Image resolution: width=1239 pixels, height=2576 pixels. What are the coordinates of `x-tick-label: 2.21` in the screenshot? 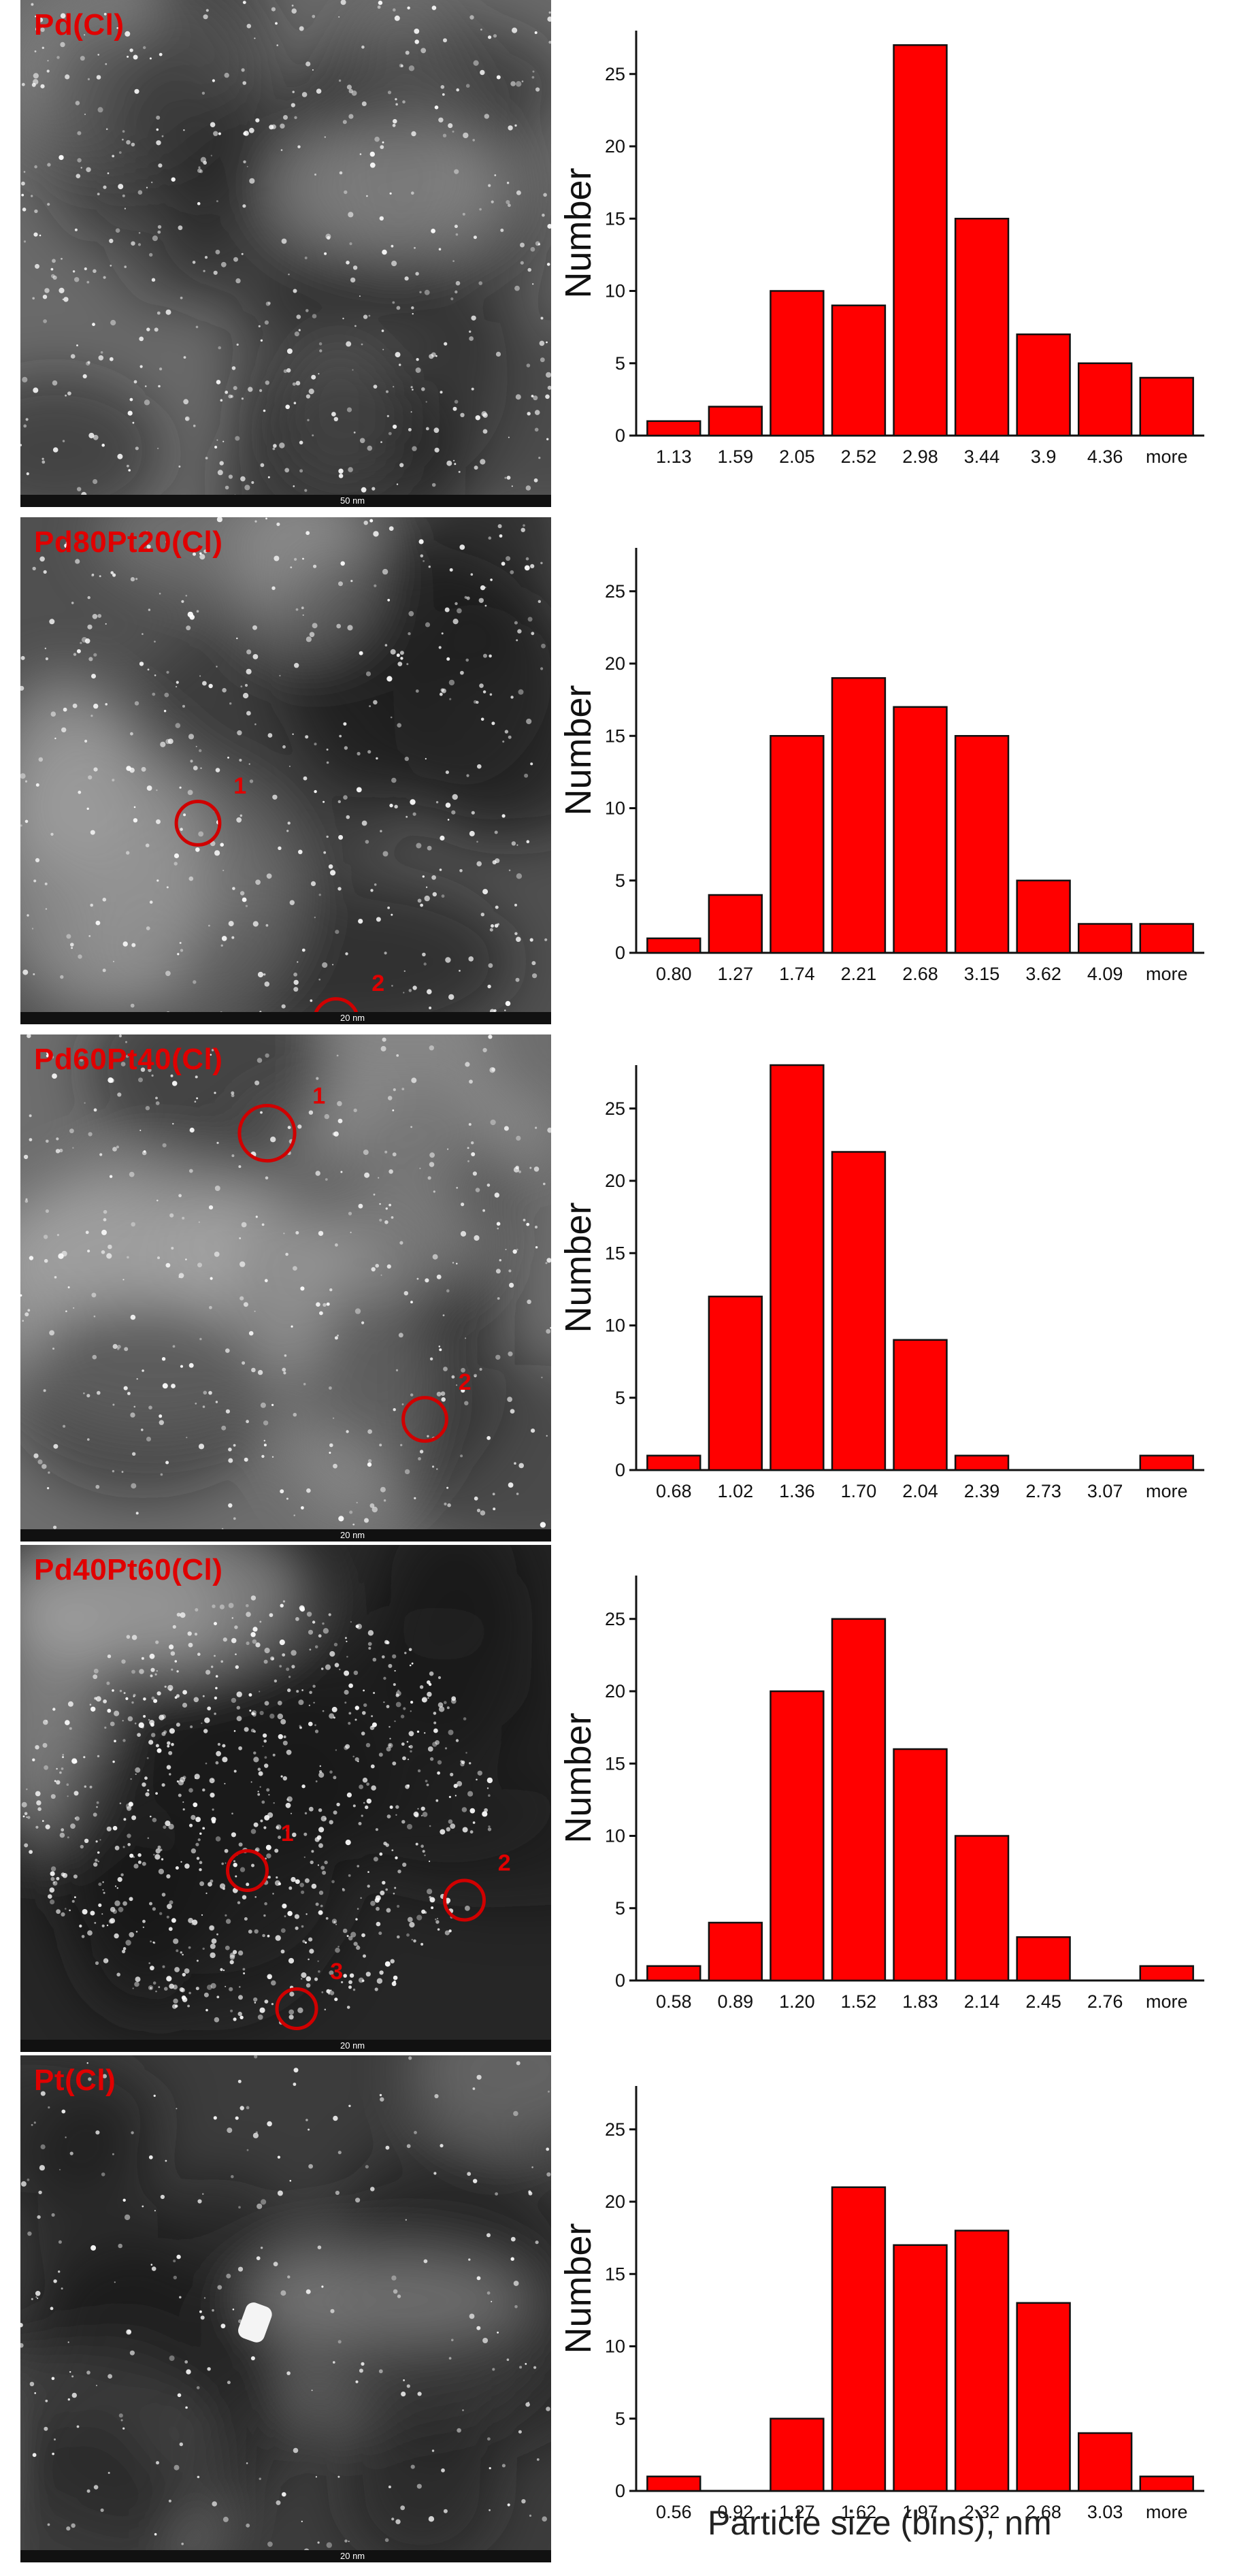 It's located at (859, 974).